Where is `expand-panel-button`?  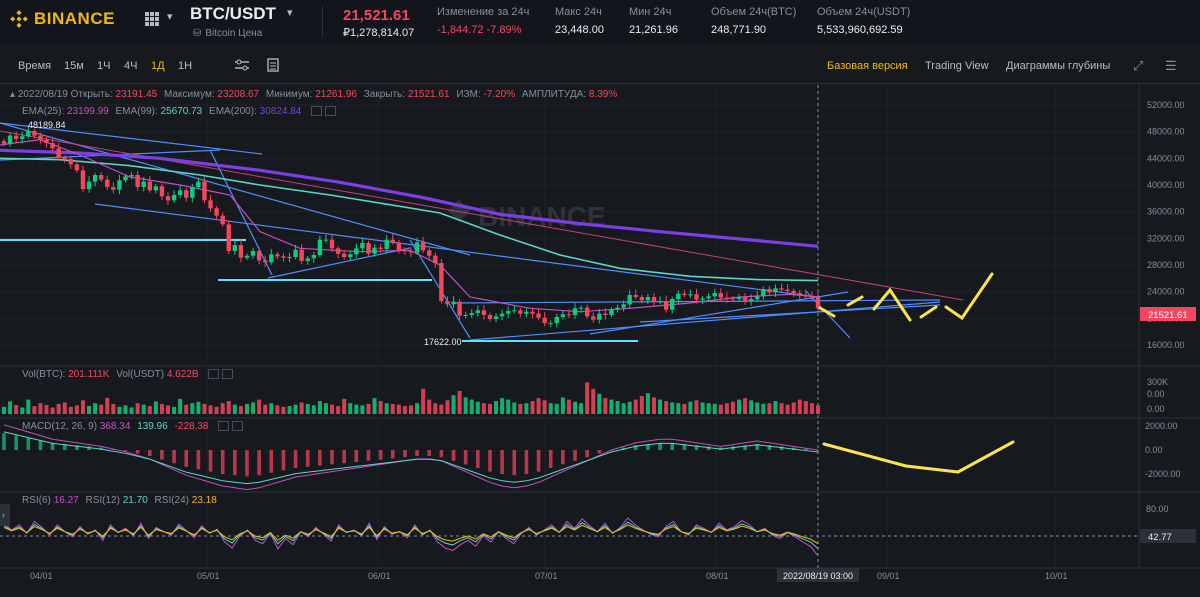 expand-panel-button is located at coordinates (5, 515).